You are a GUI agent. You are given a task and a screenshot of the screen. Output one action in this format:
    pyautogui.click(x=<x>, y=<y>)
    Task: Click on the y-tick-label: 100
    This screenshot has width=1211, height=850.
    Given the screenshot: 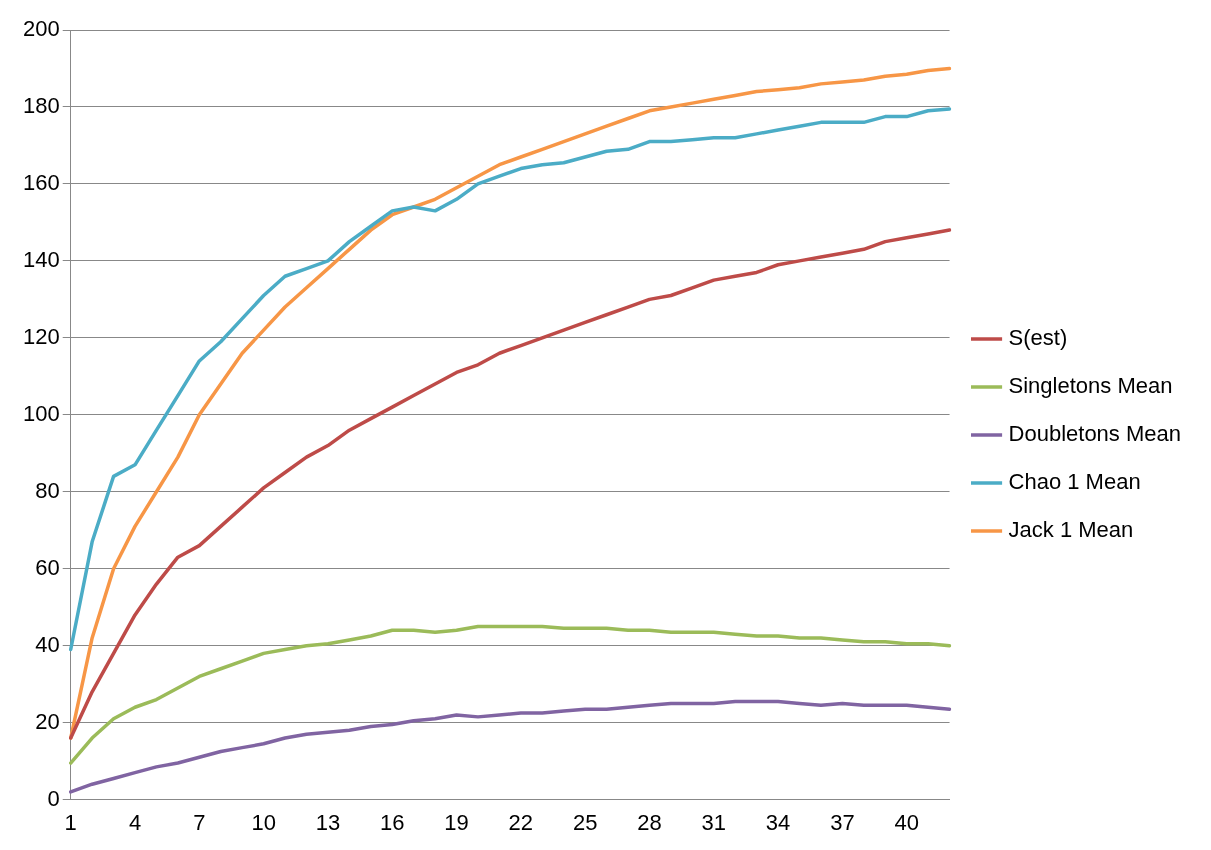 What is the action you would take?
    pyautogui.click(x=41, y=413)
    